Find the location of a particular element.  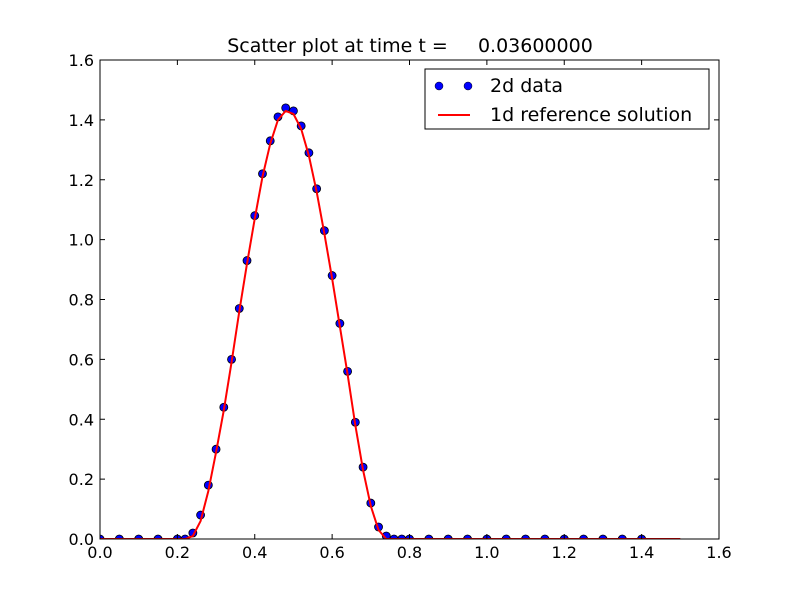

y-tick-label: 0.0 is located at coordinates (81, 539).